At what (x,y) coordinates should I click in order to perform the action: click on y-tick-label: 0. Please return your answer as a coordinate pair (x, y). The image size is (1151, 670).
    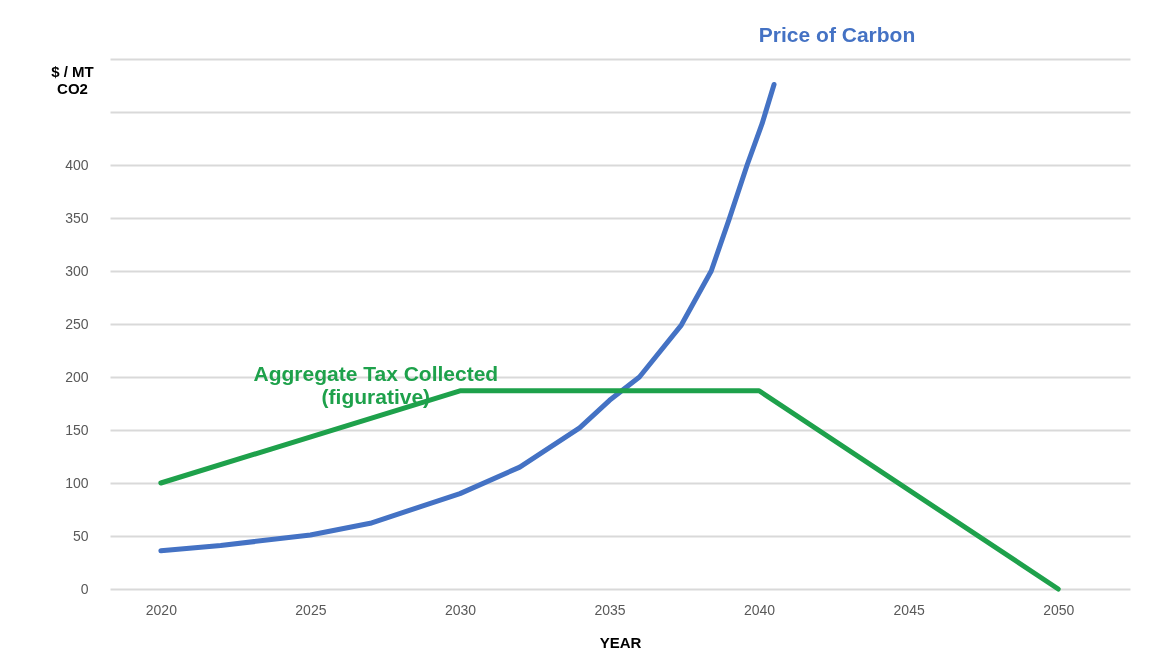
    Looking at the image, I should click on (84, 588).